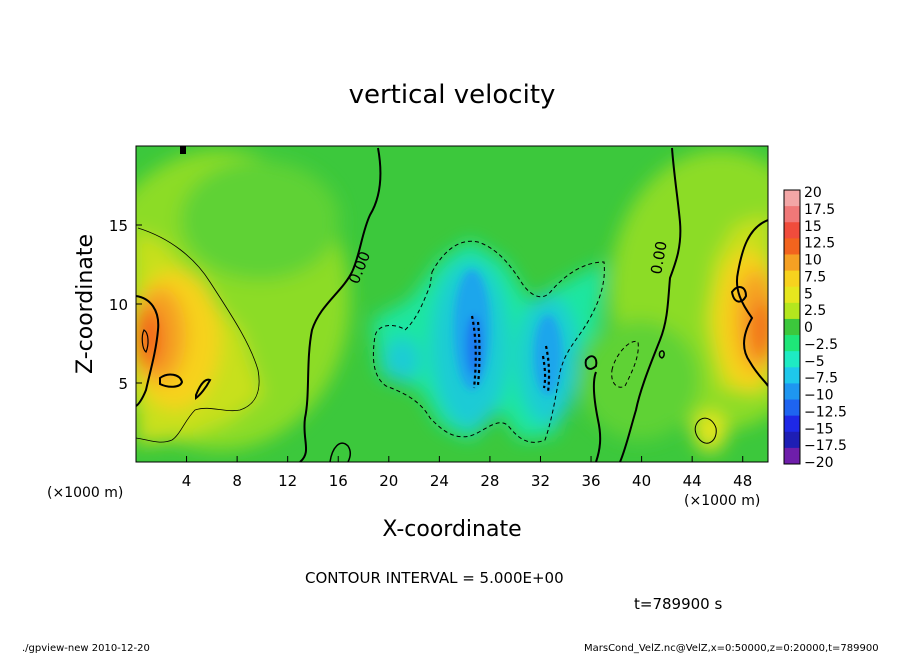 This screenshot has height=654, width=904. What do you see at coordinates (821, 345) in the screenshot?
I see `colorbar-label-9: −2.5` at bounding box center [821, 345].